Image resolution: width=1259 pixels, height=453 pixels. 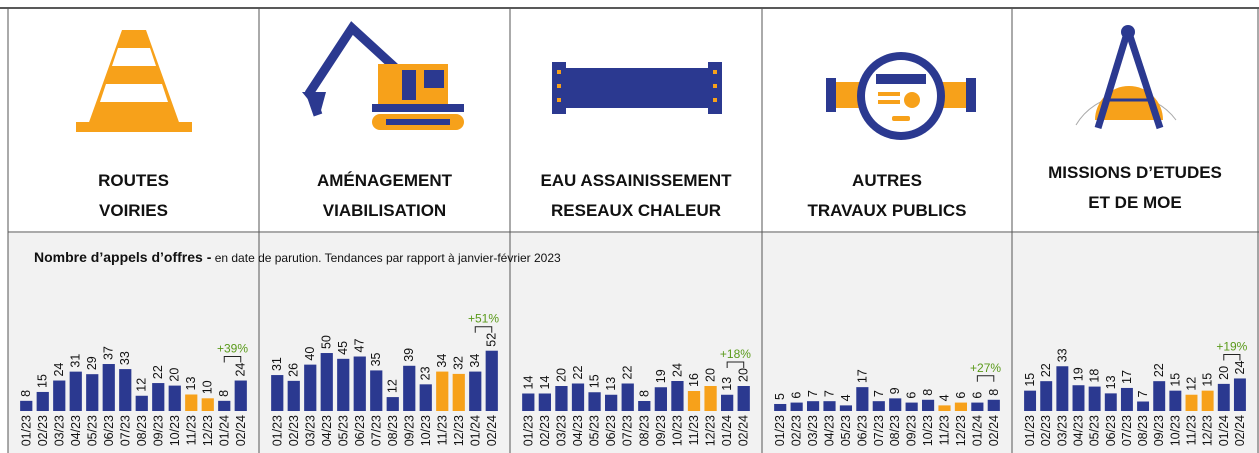 What do you see at coordinates (578, 430) in the screenshot?
I see `x-tick-label: 04/23` at bounding box center [578, 430].